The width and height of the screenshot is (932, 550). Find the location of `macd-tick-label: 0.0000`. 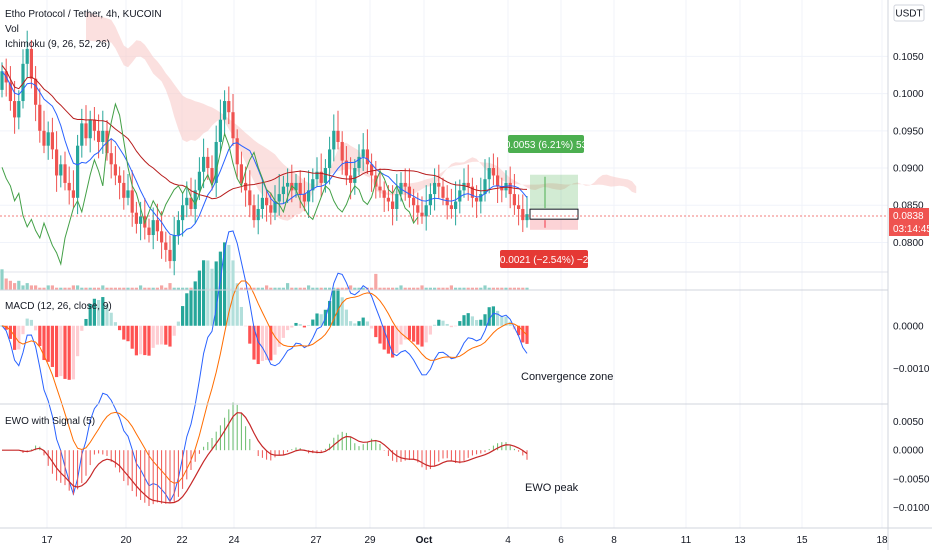

macd-tick-label: 0.0000 is located at coordinates (908, 326).